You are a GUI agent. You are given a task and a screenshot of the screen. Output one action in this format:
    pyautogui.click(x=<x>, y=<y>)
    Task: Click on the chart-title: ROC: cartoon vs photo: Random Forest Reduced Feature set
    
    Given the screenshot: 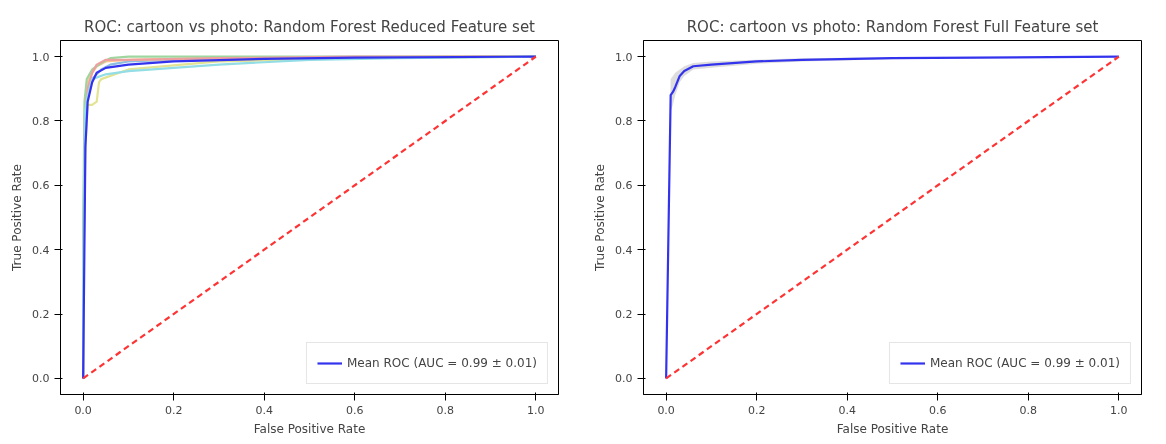 What is the action you would take?
    pyautogui.click(x=310, y=26)
    